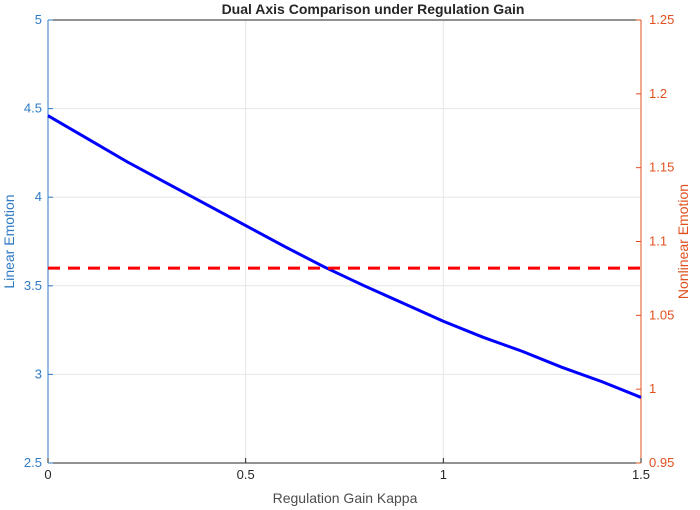  I want to click on y-left-tick-label-1: 3, so click(38, 373).